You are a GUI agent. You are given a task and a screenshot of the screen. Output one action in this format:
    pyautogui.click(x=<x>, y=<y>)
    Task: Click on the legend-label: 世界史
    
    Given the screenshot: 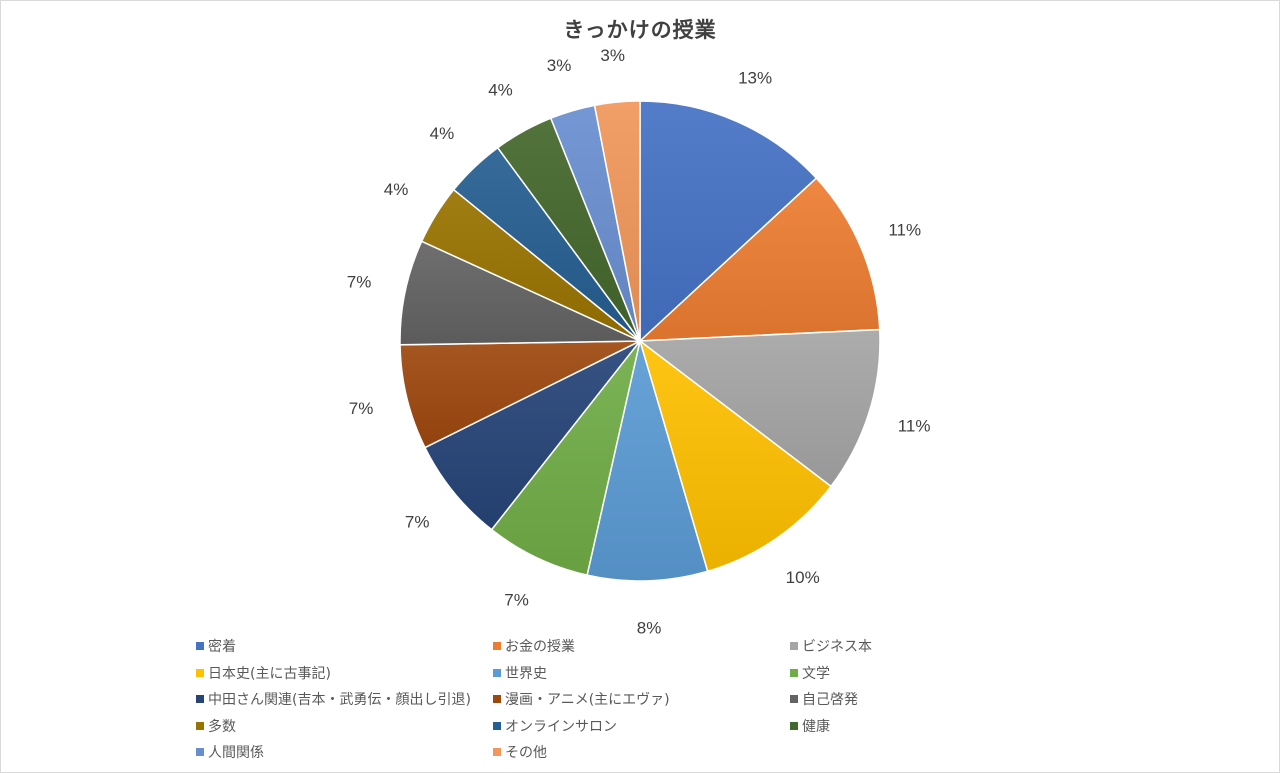 What is the action you would take?
    pyautogui.click(x=526, y=673)
    